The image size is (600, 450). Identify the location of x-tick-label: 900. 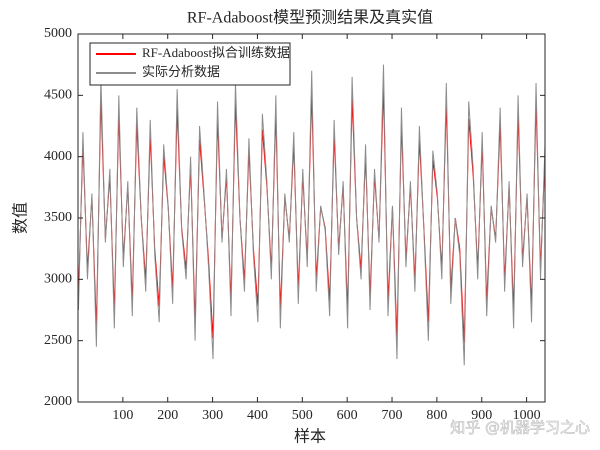
(481, 415).